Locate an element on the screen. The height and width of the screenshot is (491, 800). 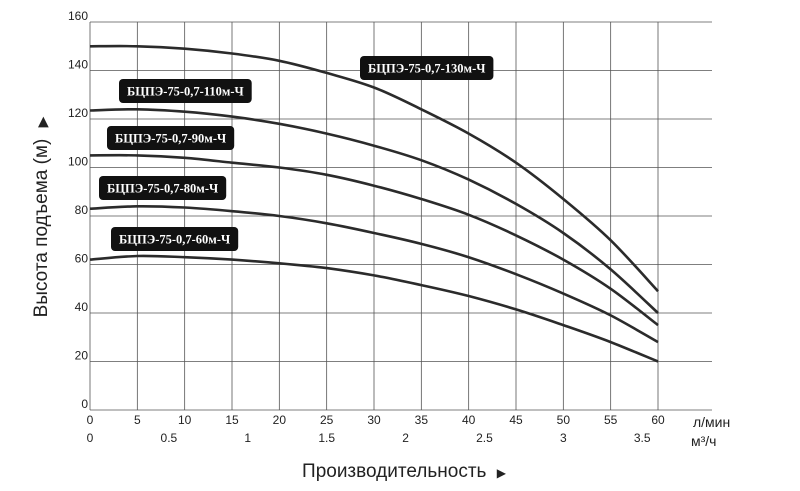
y-tick-label-20: 20 is located at coordinates (82, 356).